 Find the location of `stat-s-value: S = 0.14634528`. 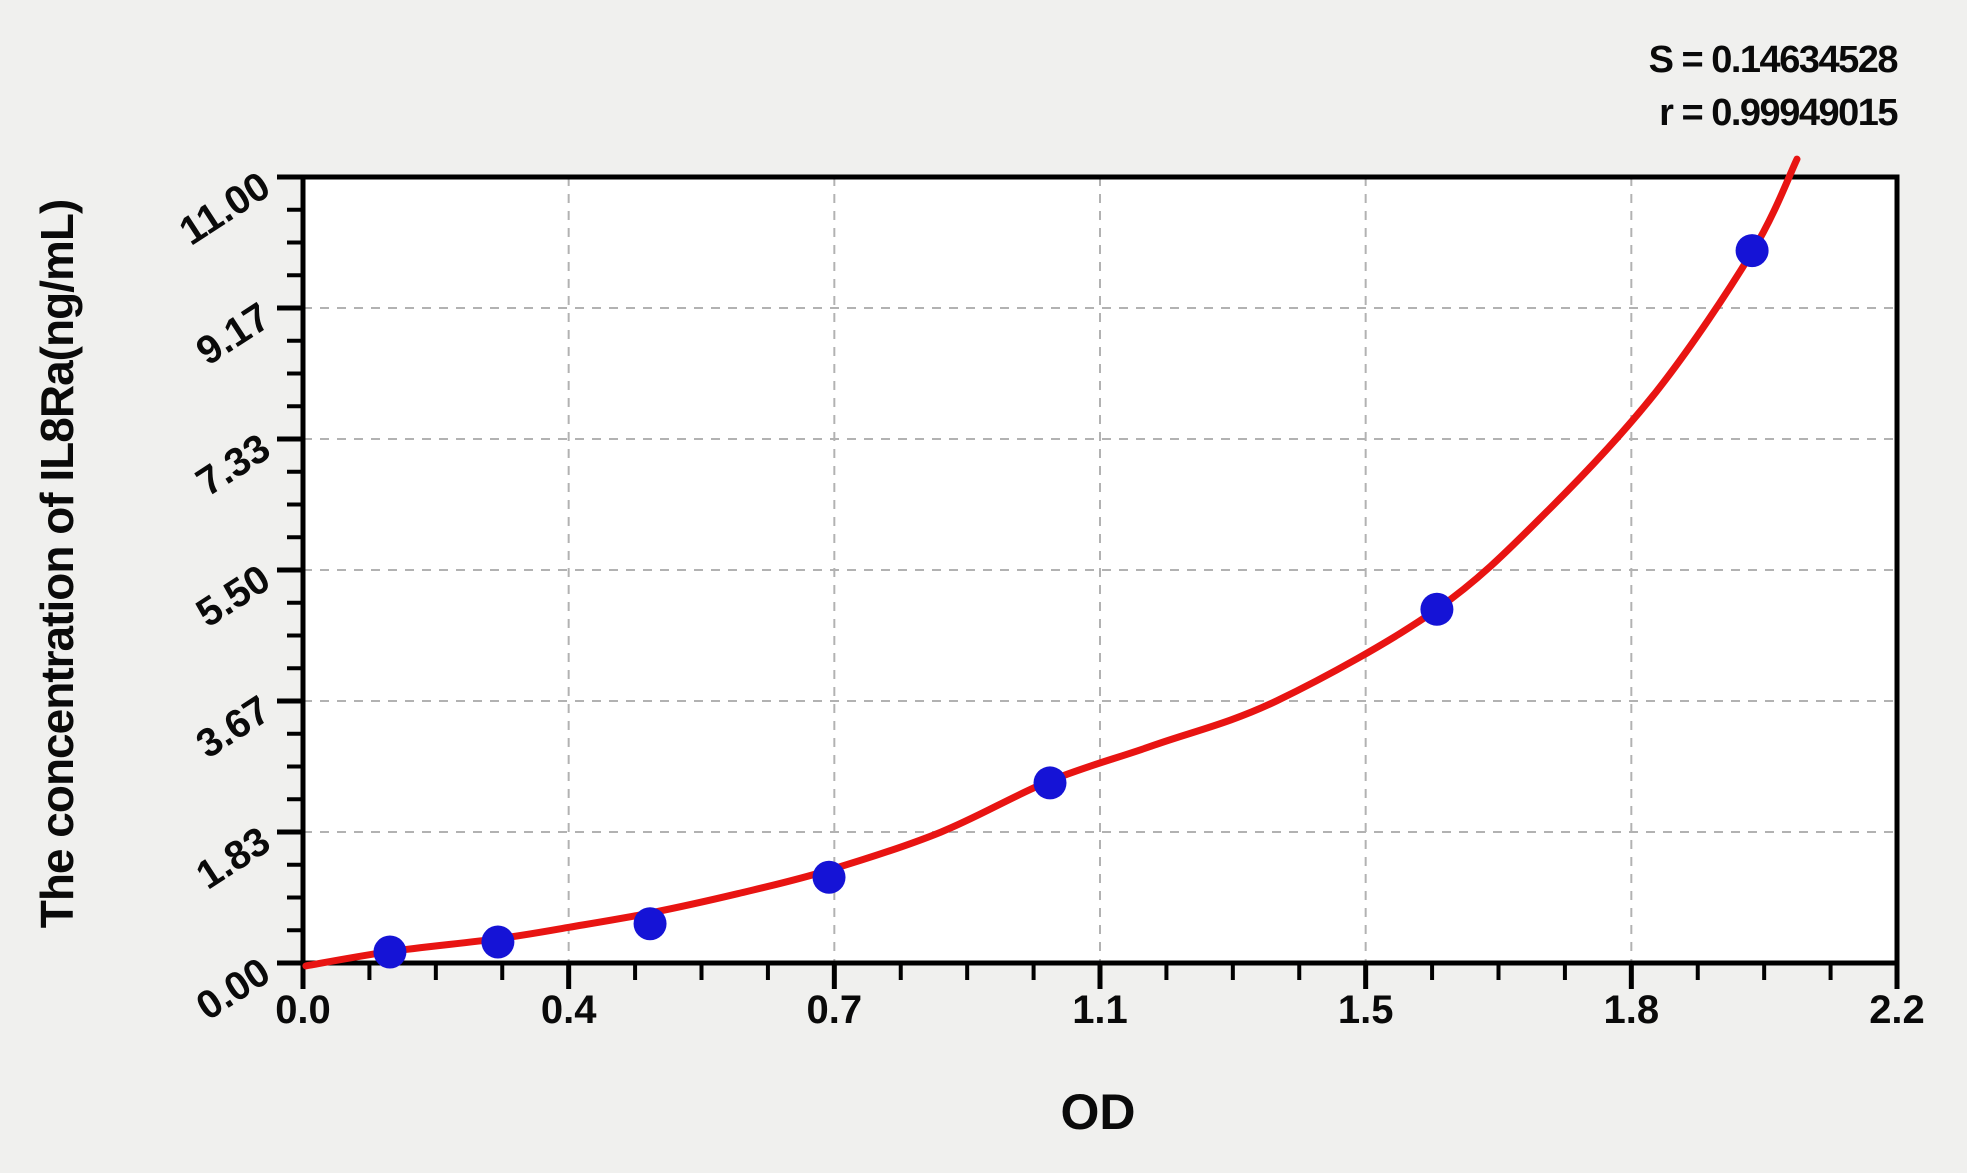

stat-s-value: S = 0.14634528 is located at coordinates (1773, 60).